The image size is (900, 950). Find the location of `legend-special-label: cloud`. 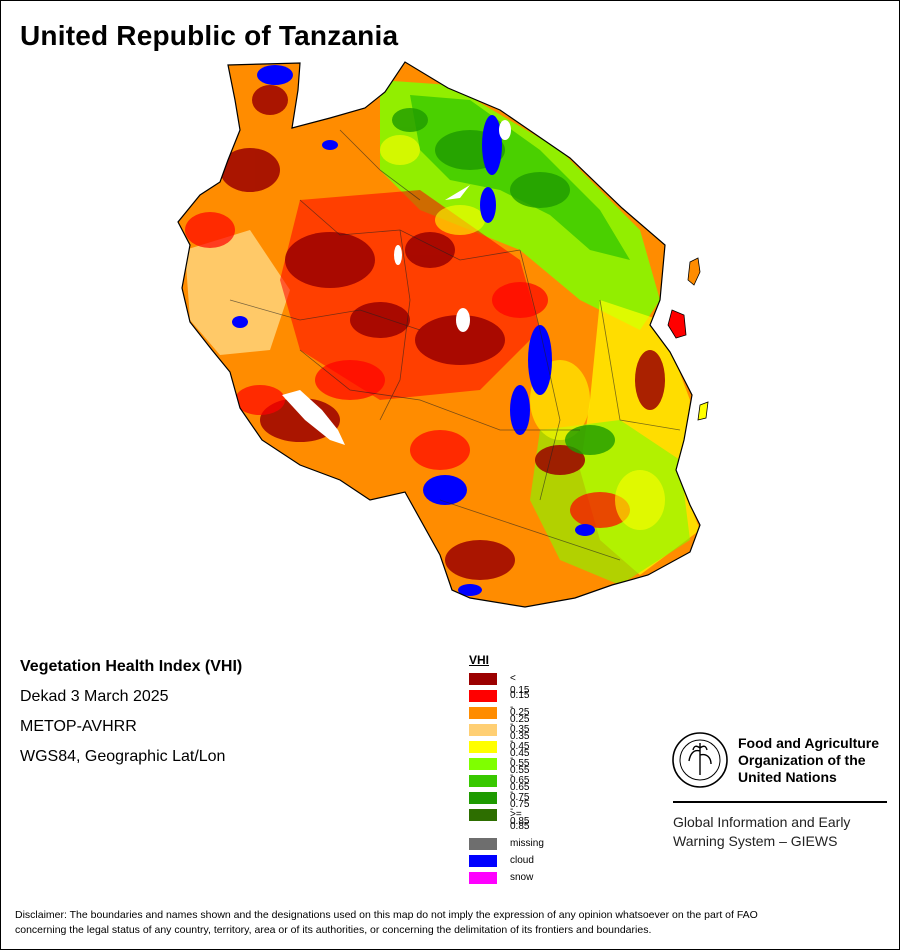

legend-special-label: cloud is located at coordinates (522, 860).